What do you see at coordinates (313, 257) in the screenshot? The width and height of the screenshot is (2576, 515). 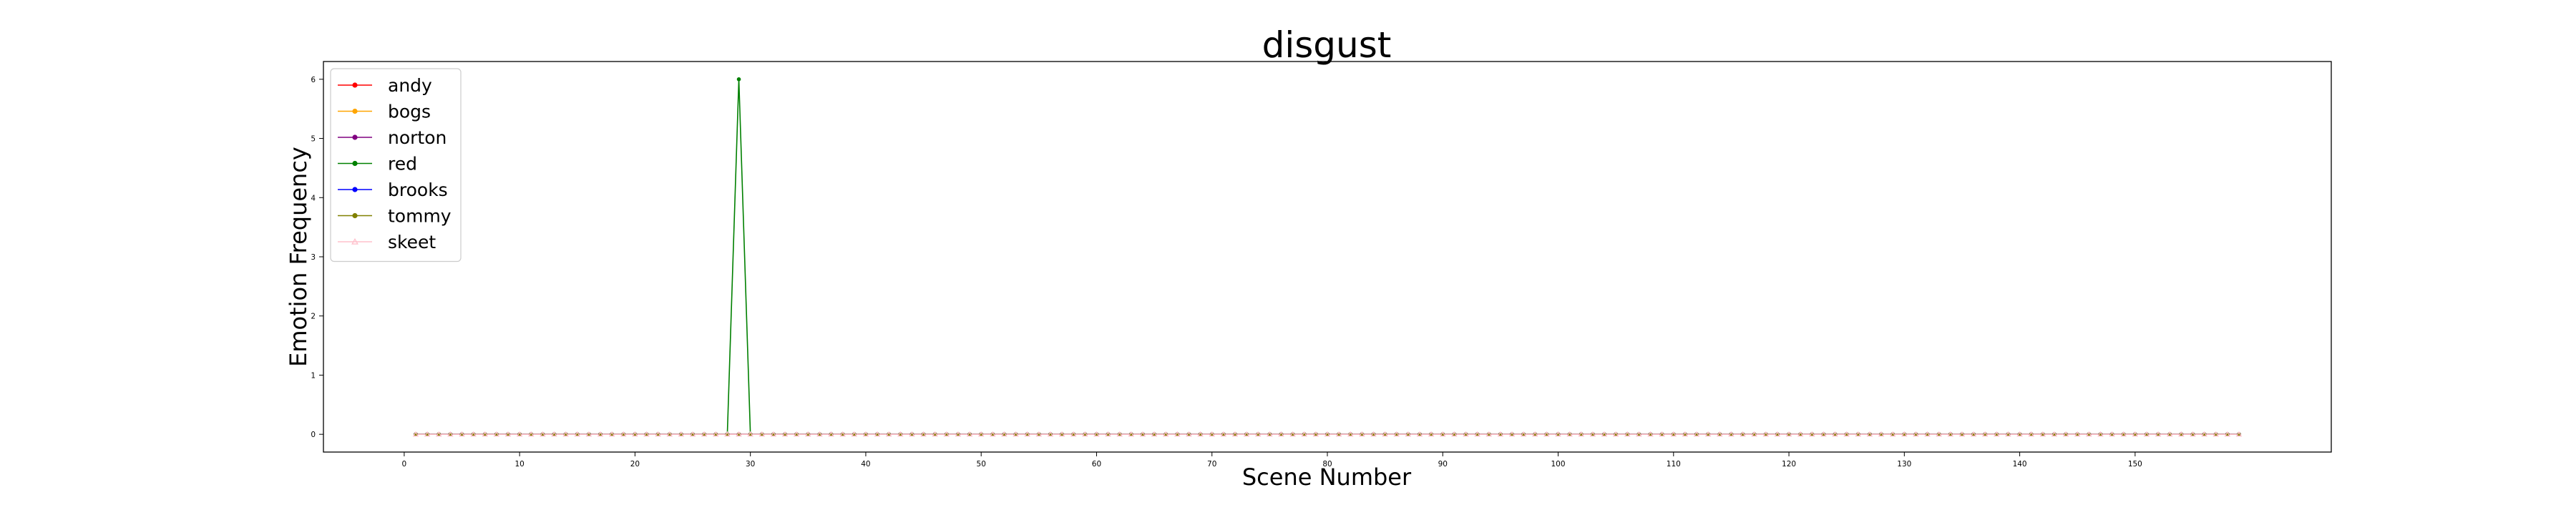 I see `y-tick-label: 3` at bounding box center [313, 257].